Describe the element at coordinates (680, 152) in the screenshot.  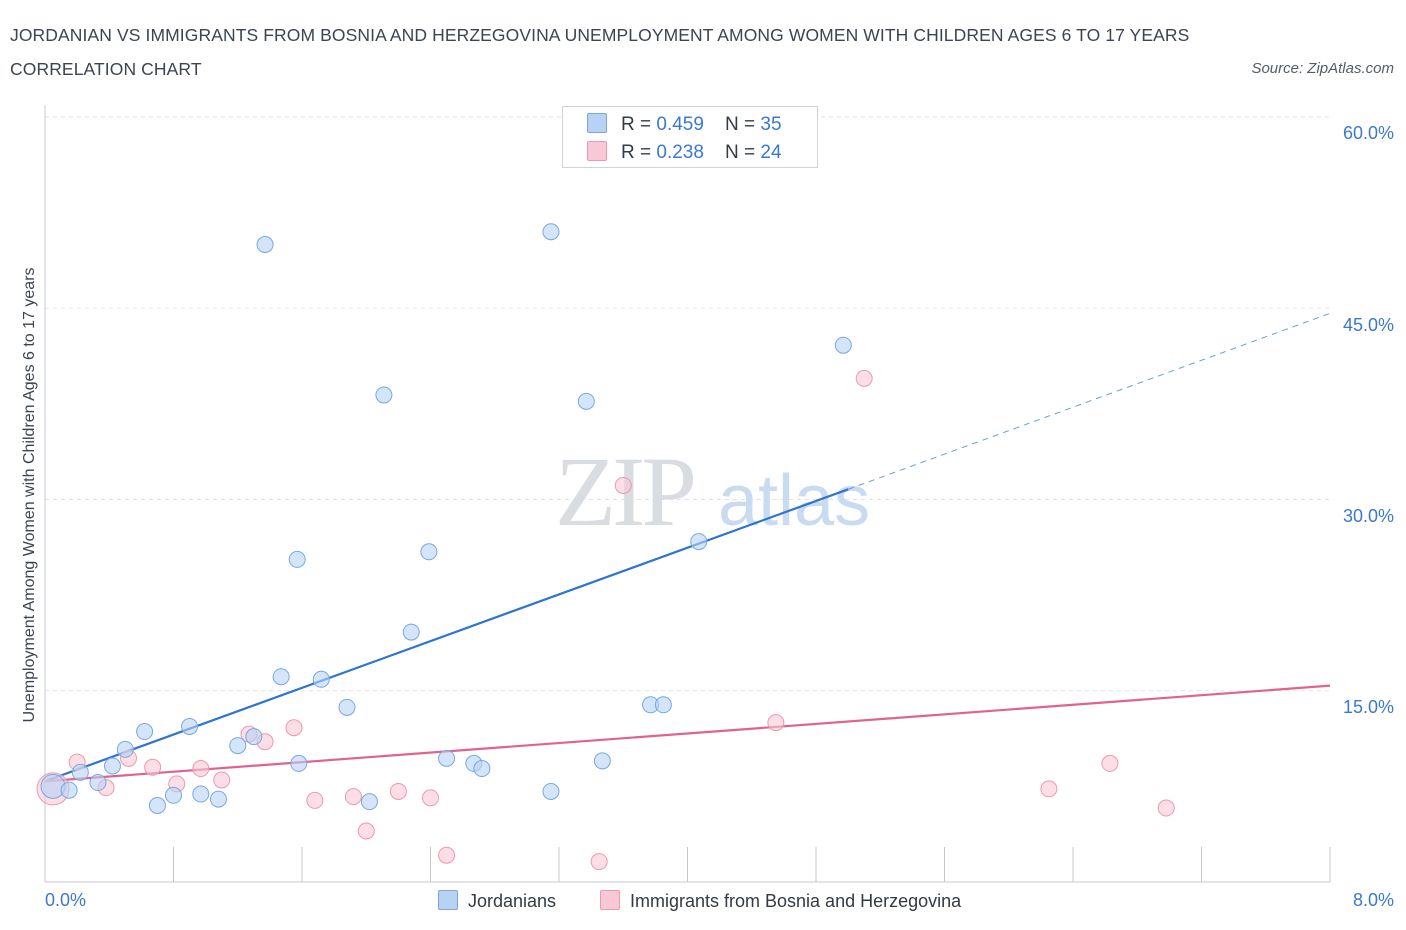
I see `r-value: 0.238` at that location.